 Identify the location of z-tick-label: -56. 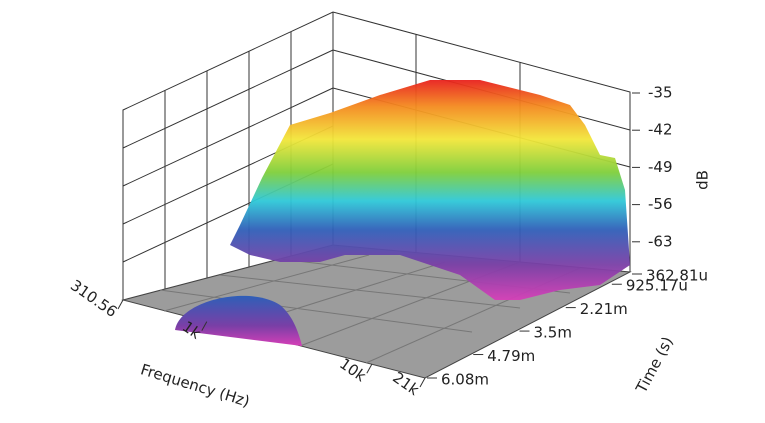
(660, 204).